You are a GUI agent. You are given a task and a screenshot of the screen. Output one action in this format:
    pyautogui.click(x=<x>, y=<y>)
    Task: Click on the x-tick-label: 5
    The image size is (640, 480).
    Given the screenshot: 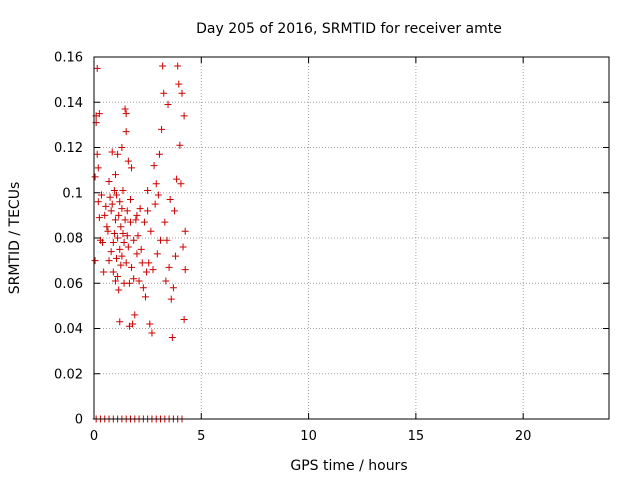 What is the action you would take?
    pyautogui.click(x=201, y=436)
    